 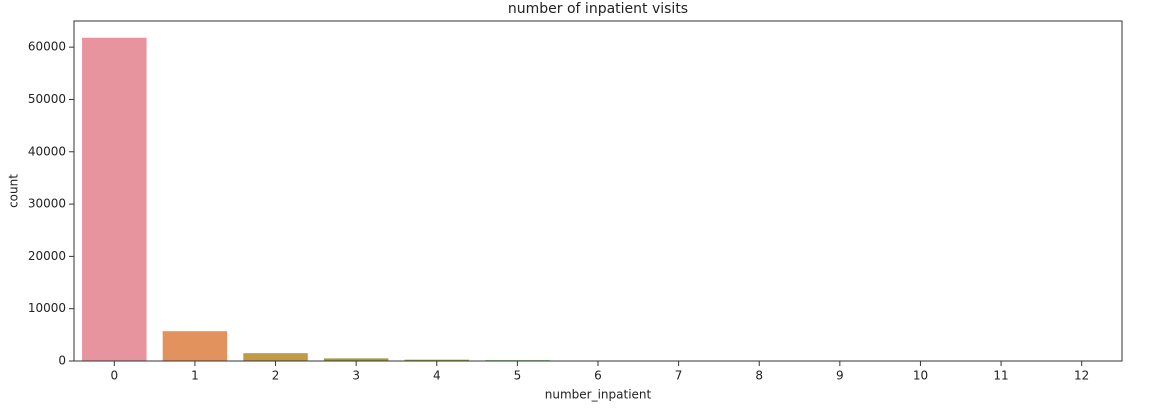 I want to click on y-tick-label: 50000, so click(x=47, y=99).